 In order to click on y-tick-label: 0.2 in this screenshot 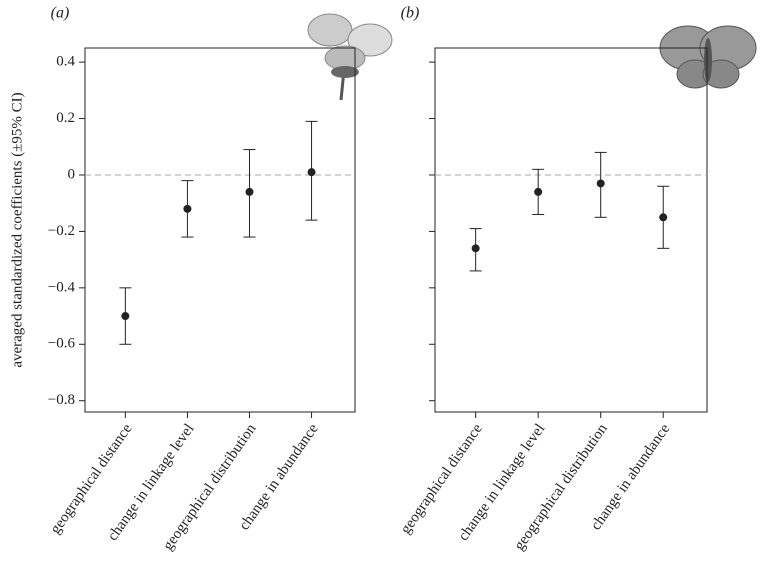, I will do `click(65, 118)`.